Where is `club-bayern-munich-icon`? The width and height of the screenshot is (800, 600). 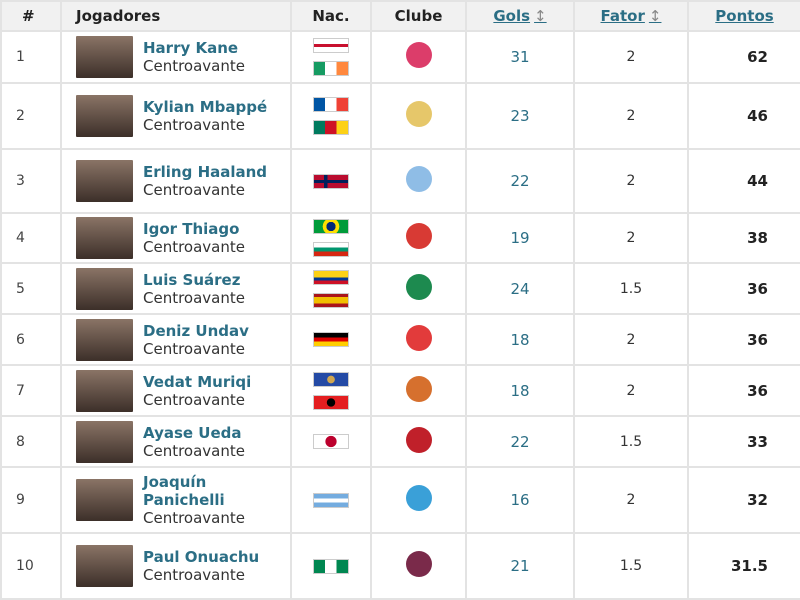
club-bayern-munich-icon is located at coordinates (418, 55).